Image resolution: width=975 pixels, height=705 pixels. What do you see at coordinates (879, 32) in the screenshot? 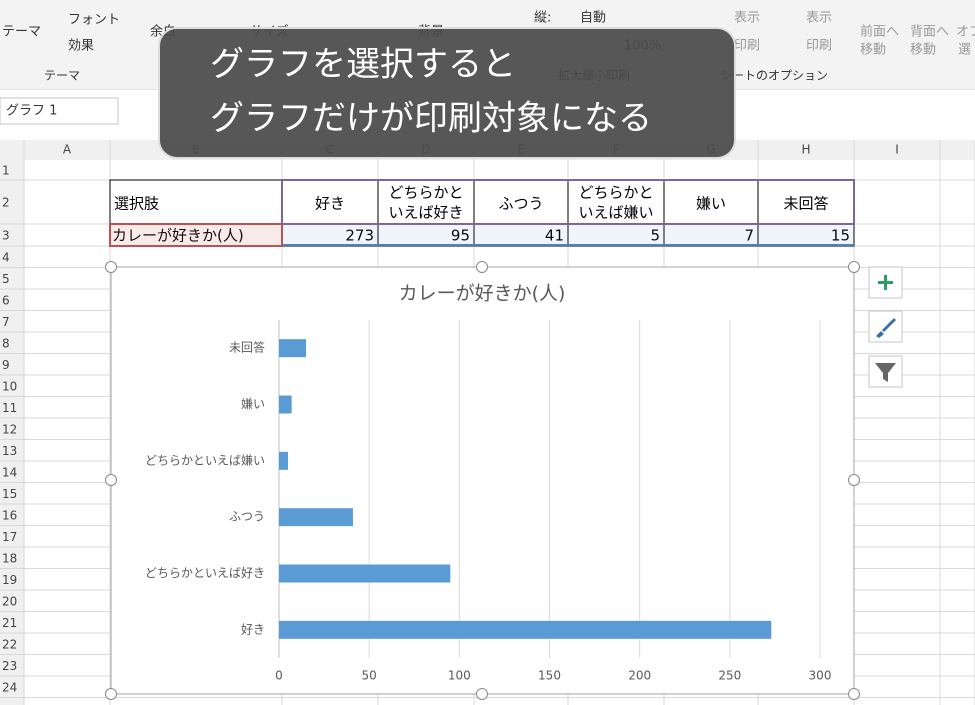
I see `ribbon-label: 前面へ` at bounding box center [879, 32].